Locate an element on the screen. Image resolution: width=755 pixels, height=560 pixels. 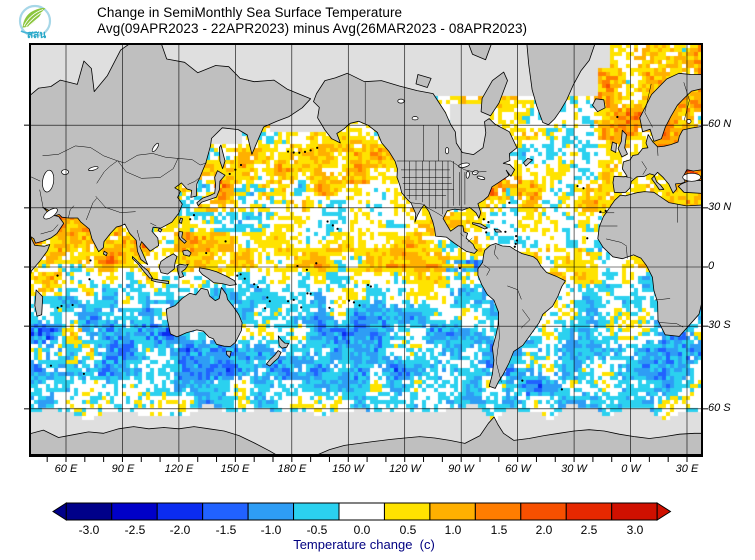
lat-tick-label: 30 N is located at coordinates (720, 207).